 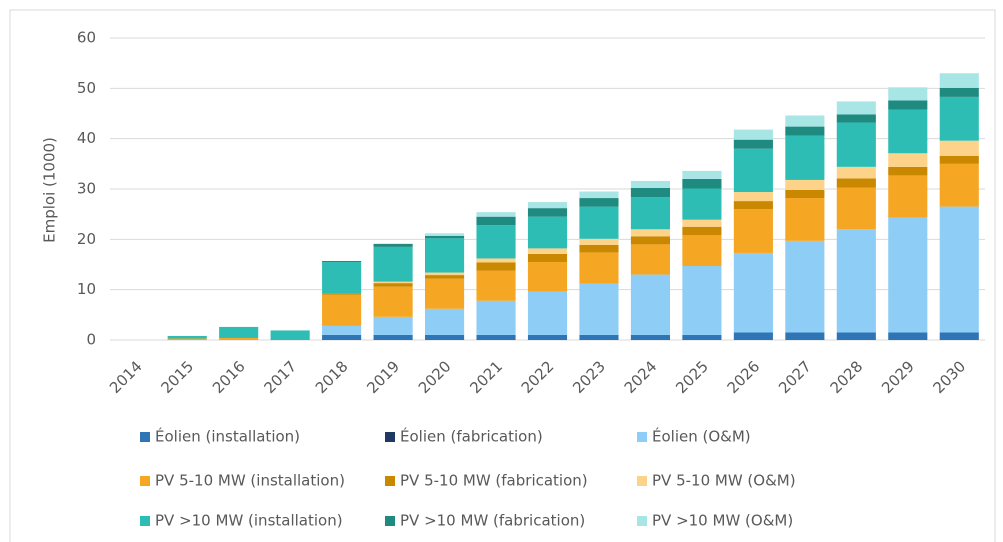 What do you see at coordinates (471, 436) in the screenshot?
I see `legend-label: Éolien (fabrication)` at bounding box center [471, 436].